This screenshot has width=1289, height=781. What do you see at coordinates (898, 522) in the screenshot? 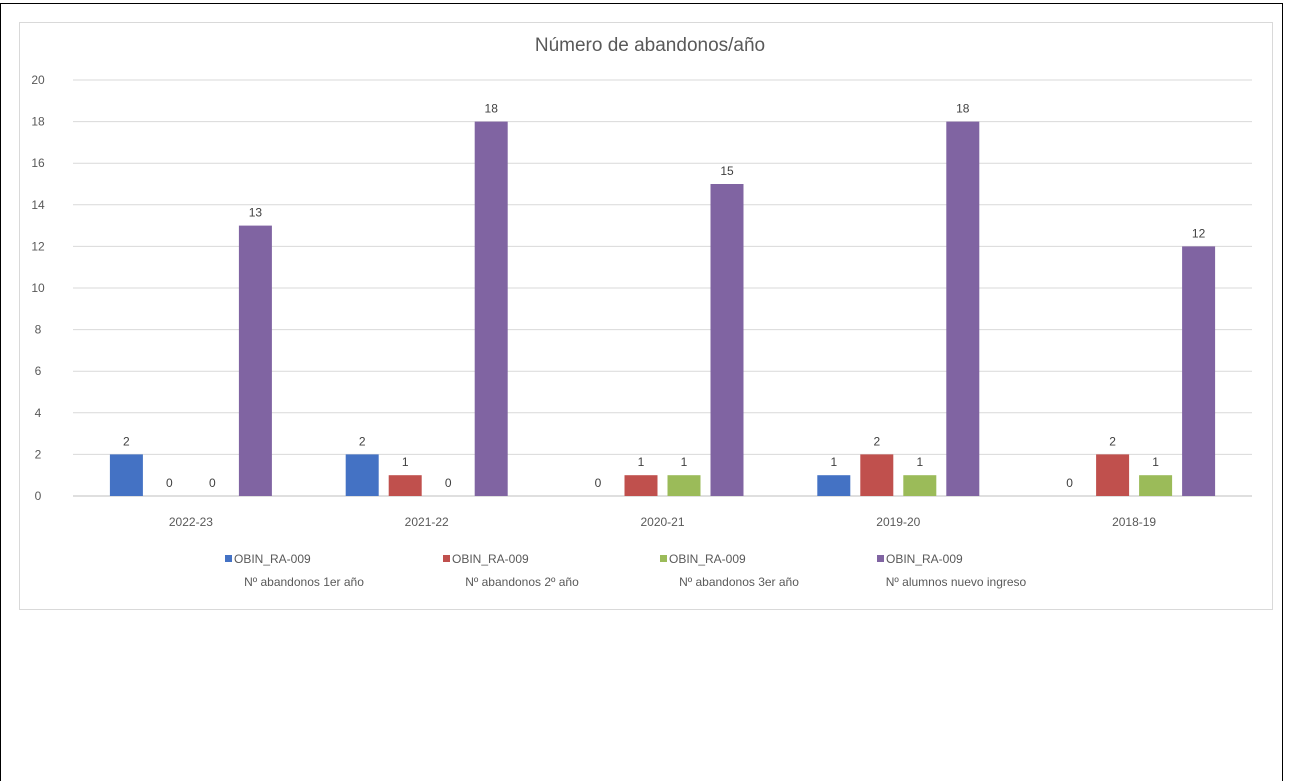
I see `x-category-label: 2019-20` at bounding box center [898, 522].